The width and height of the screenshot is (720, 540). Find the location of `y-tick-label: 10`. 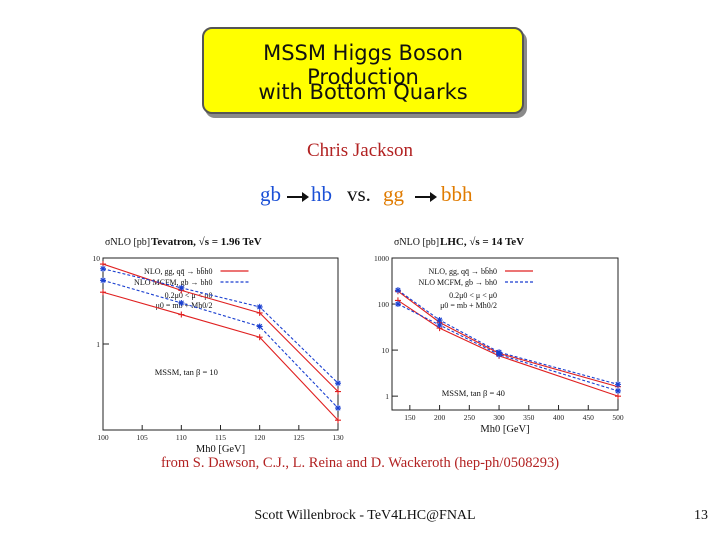

y-tick-label: 10 is located at coordinates (97, 258).